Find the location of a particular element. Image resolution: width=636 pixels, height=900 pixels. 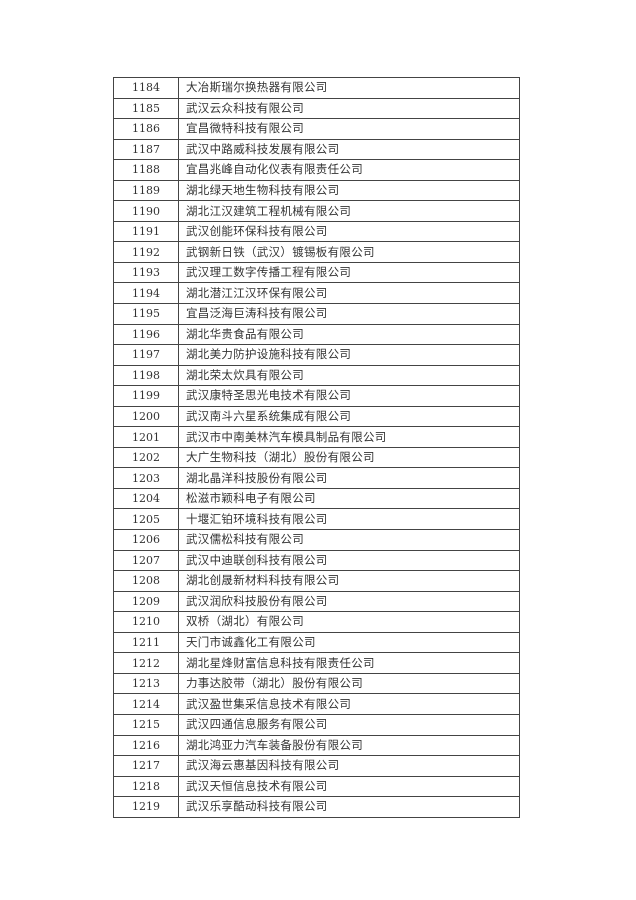

table-row: 1200 武汉南斗六星系统集成有限公司 is located at coordinates (316, 416).